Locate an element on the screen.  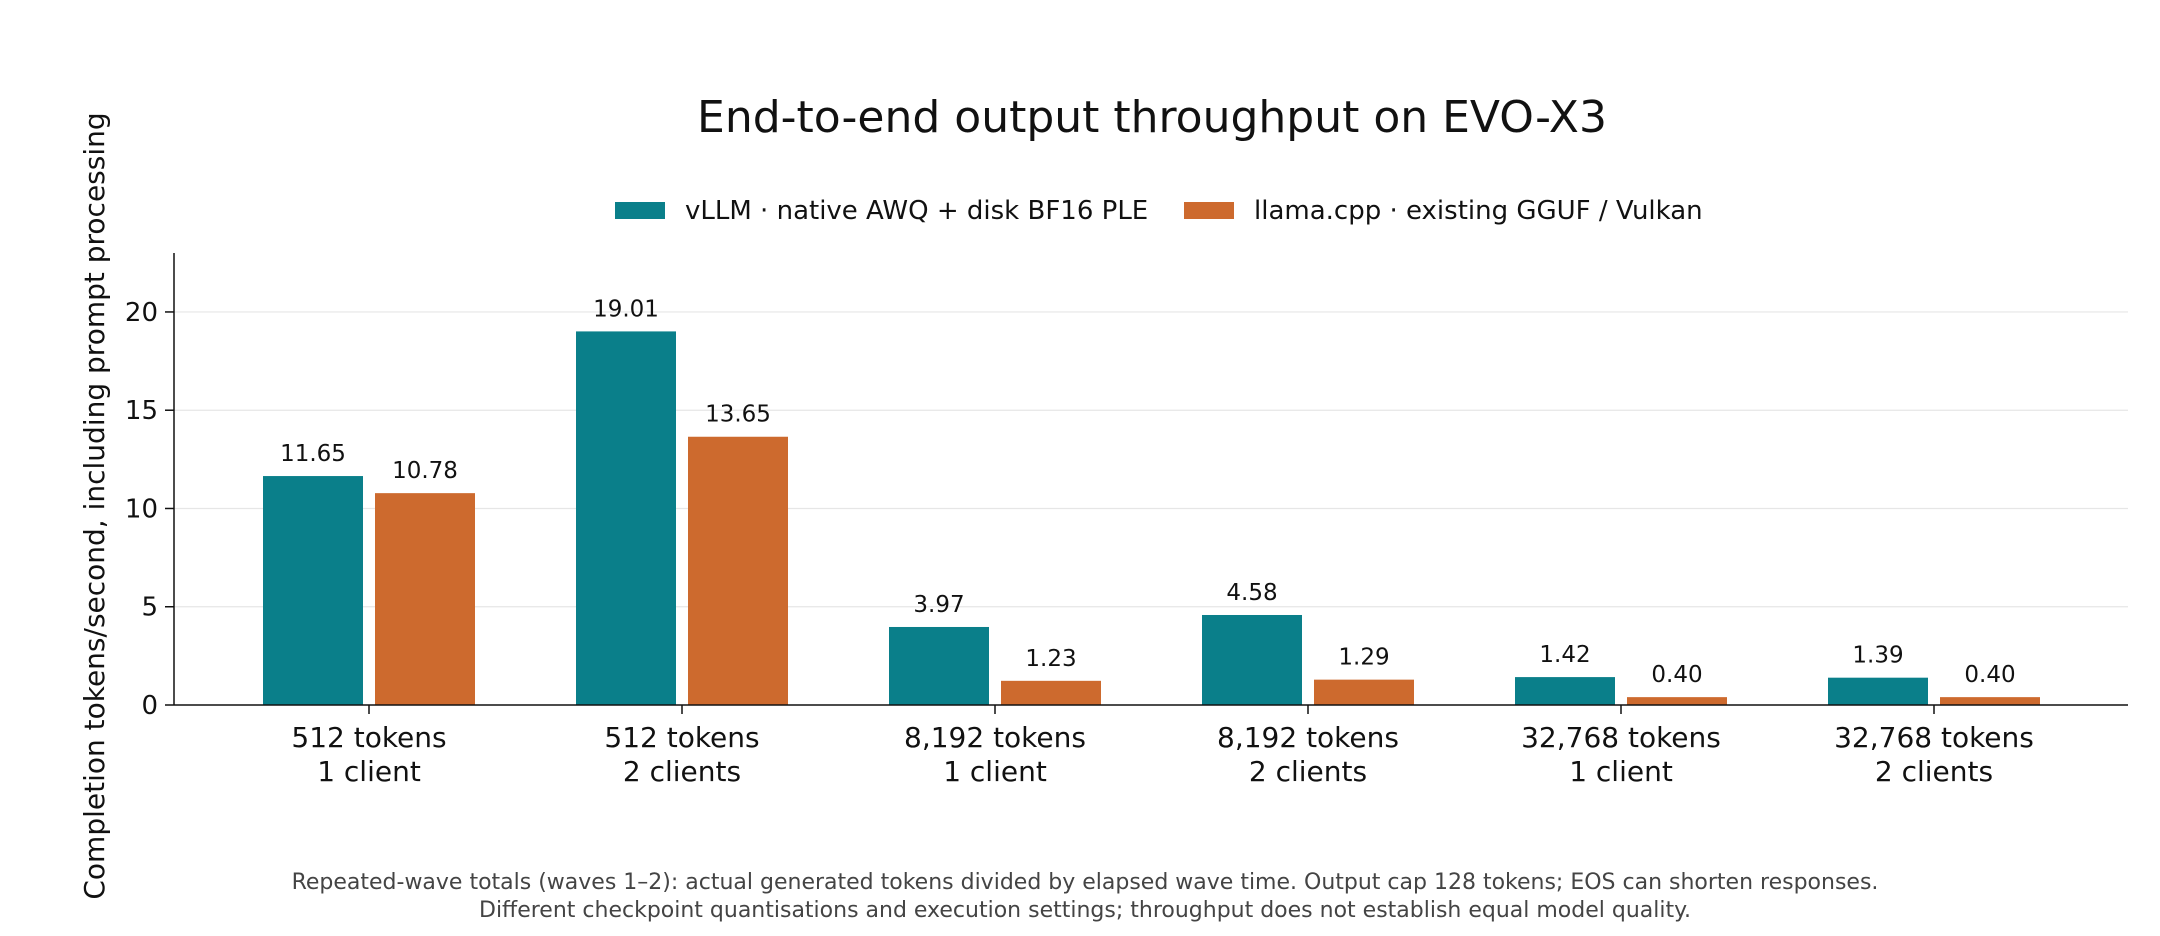
y-tick-label: 15 is located at coordinates (141, 411).